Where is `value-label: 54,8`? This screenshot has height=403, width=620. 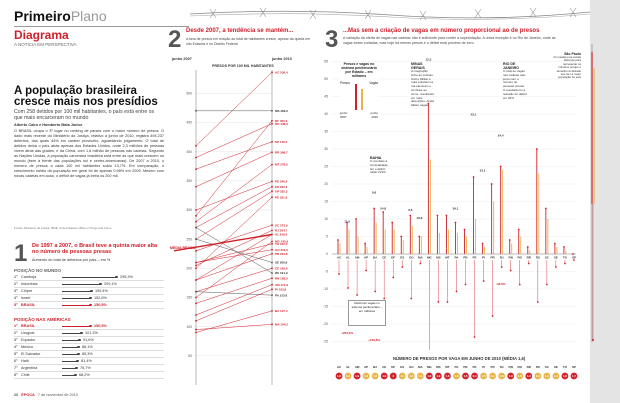
value-label: 54,8 is located at coordinates (383, 208).